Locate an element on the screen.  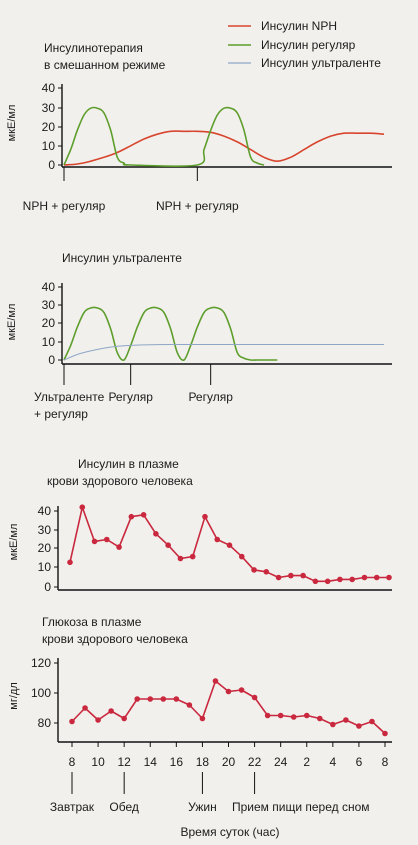
meal-label-4: Прием пищи перед сном is located at coordinates (301, 807).